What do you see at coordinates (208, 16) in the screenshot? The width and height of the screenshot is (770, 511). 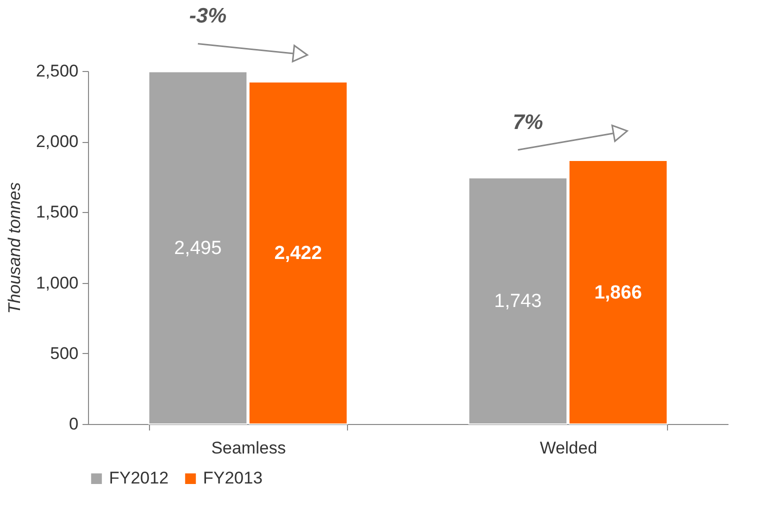 I see `text: -3%` at bounding box center [208, 16].